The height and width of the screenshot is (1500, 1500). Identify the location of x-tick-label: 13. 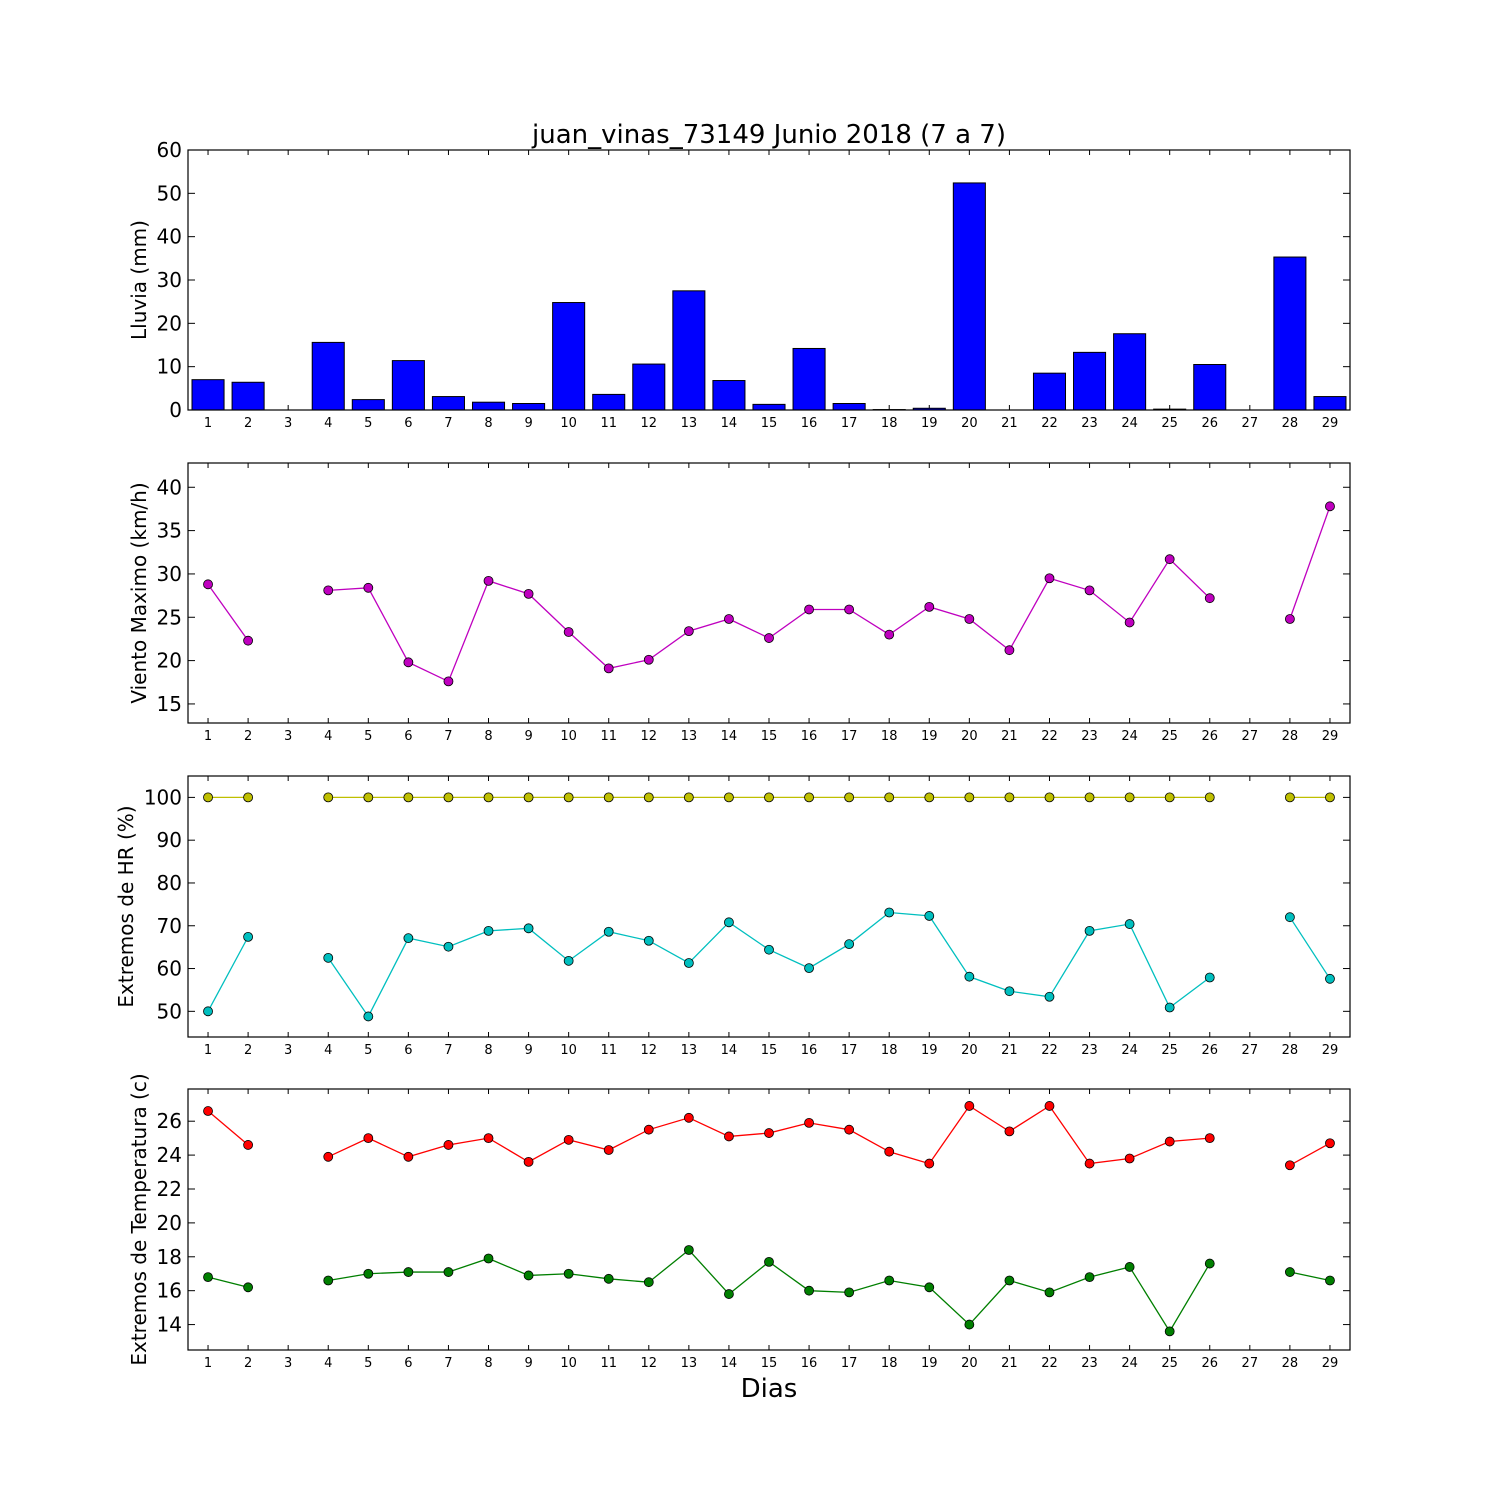
(689, 423).